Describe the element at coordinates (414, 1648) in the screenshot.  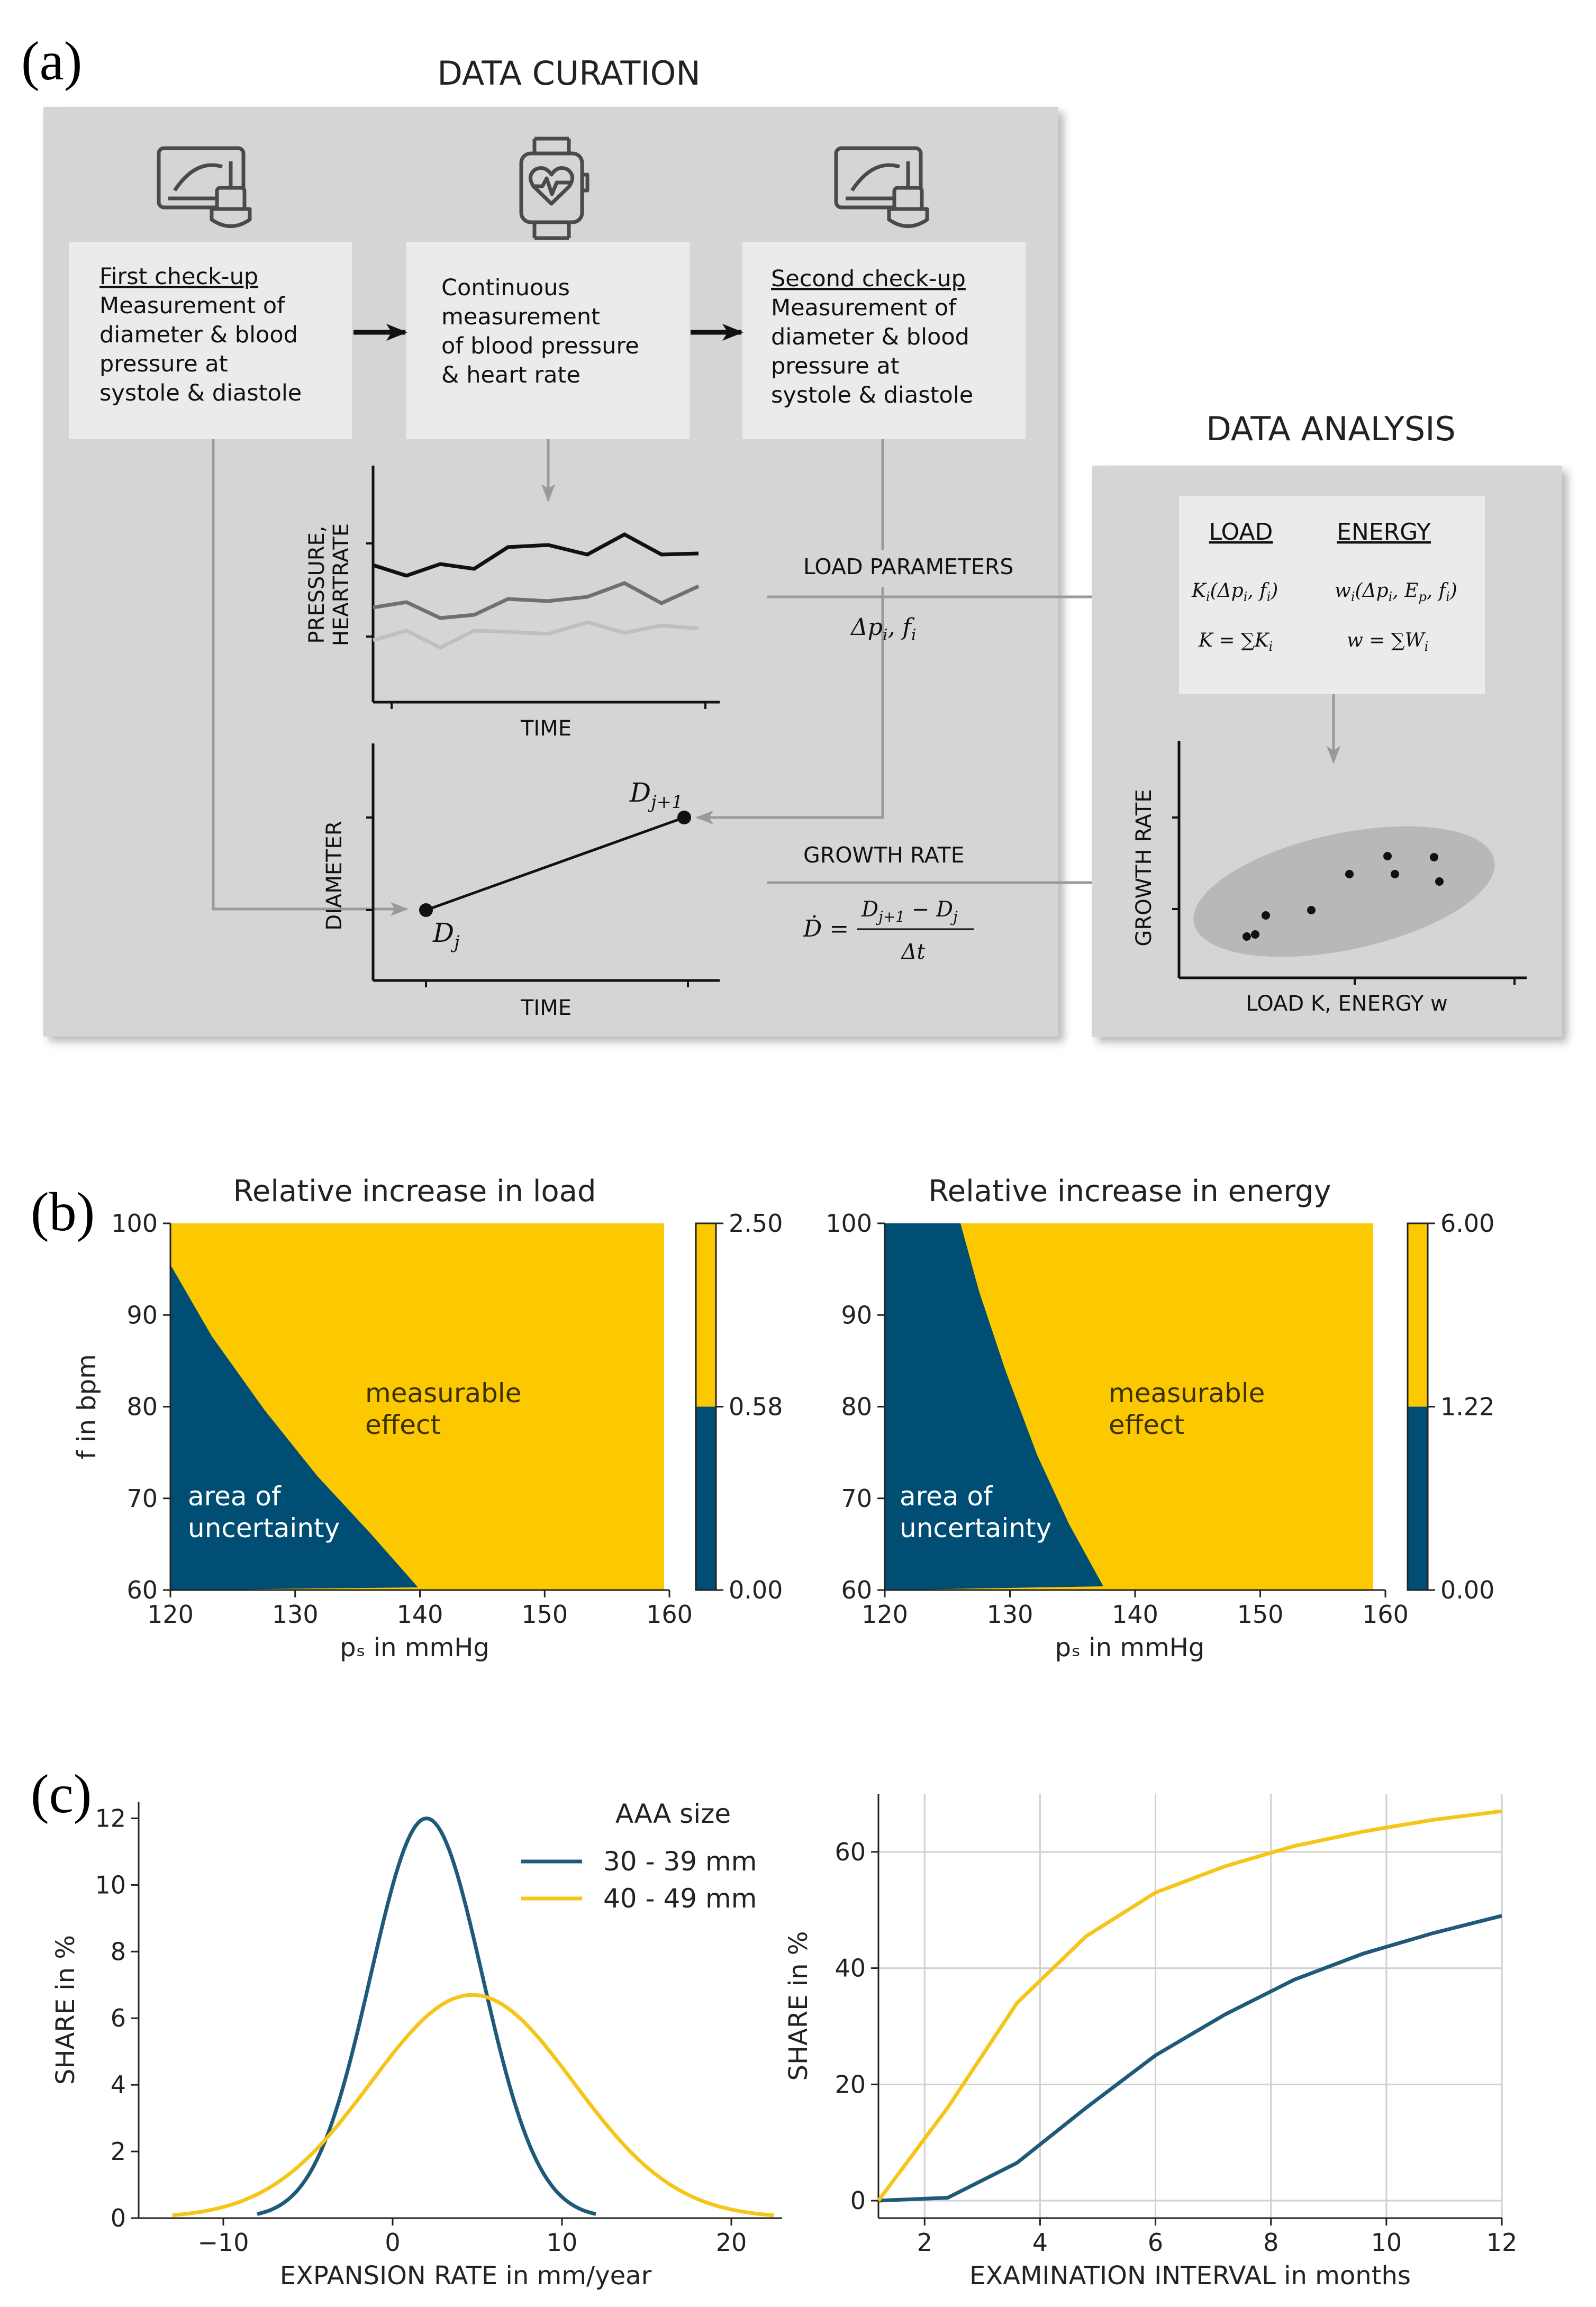
I see `heatmap-xlabel: pₛ in mmHg` at that location.